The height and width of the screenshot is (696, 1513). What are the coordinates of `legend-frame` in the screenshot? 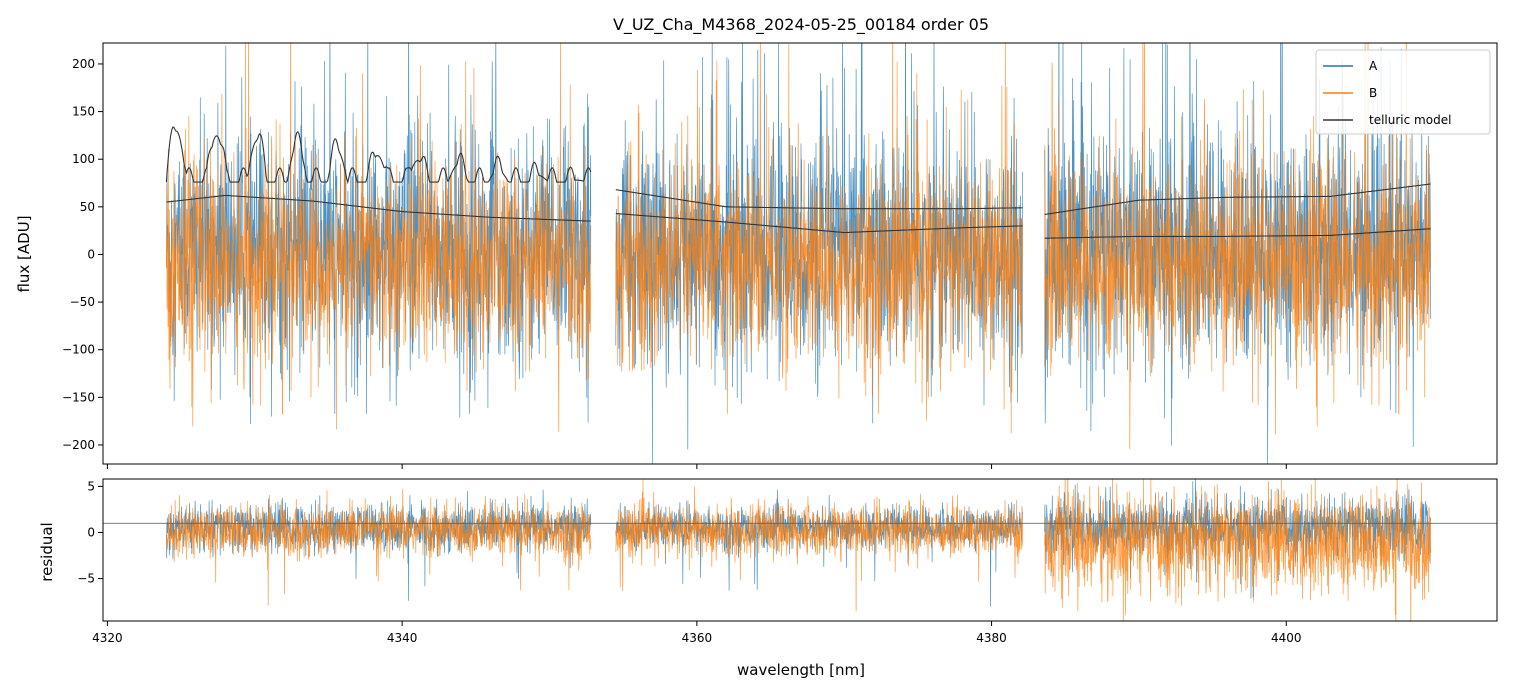 It's located at (1403, 92).